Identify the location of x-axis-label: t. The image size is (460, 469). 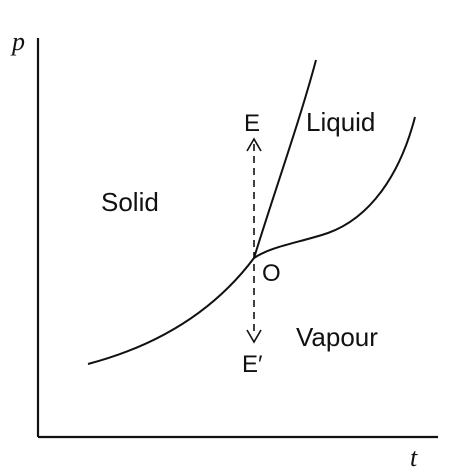
(414, 456).